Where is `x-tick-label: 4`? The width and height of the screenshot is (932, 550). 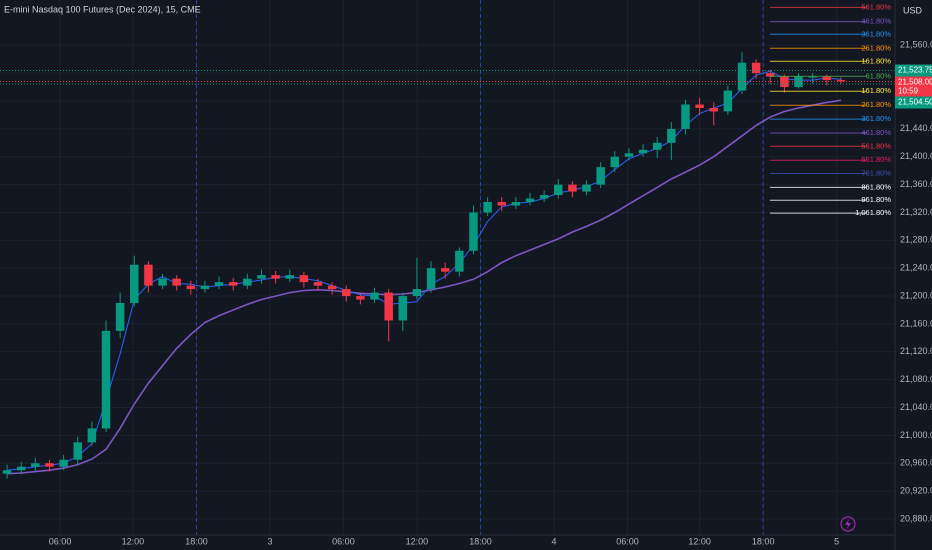 x-tick-label: 4 is located at coordinates (554, 541).